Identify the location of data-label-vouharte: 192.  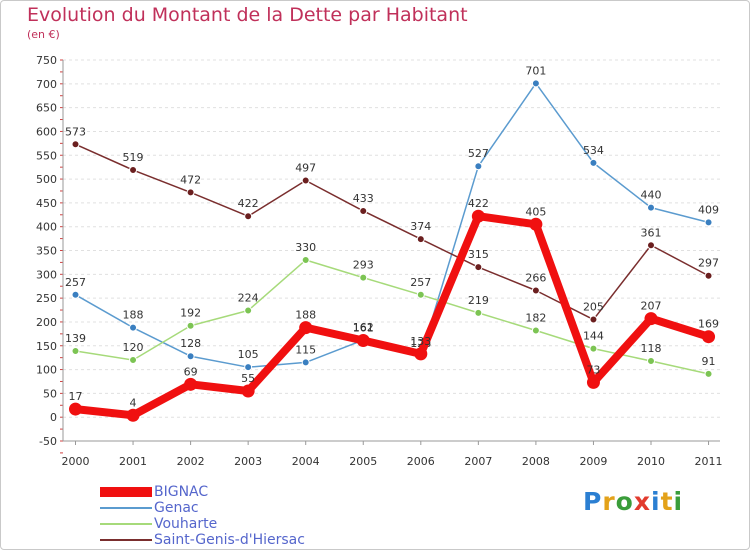
(190, 313).